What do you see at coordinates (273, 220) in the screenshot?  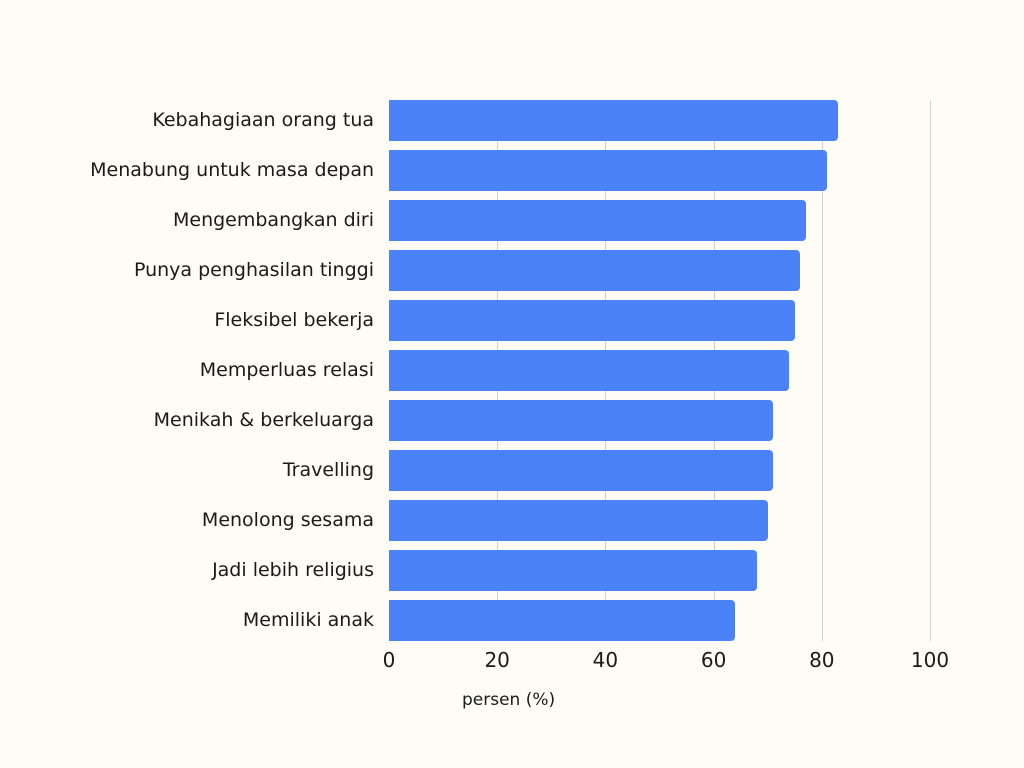 I see `y-category-label: Mengembangkan diri` at bounding box center [273, 220].